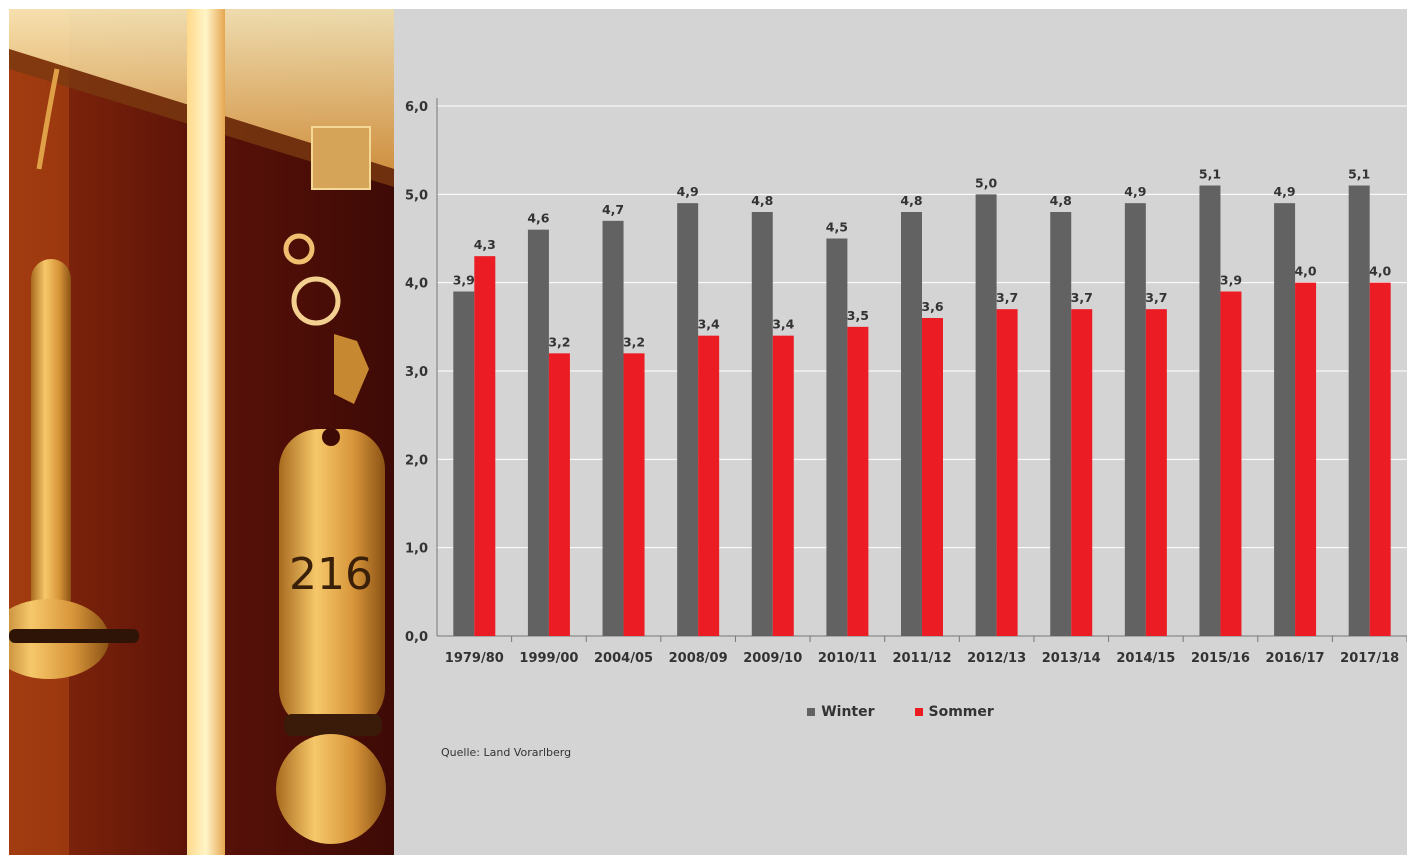 Image resolution: width=1407 pixels, height=859 pixels. Describe the element at coordinates (932, 306) in the screenshot. I see `data-label-sommer: 3,6` at that location.